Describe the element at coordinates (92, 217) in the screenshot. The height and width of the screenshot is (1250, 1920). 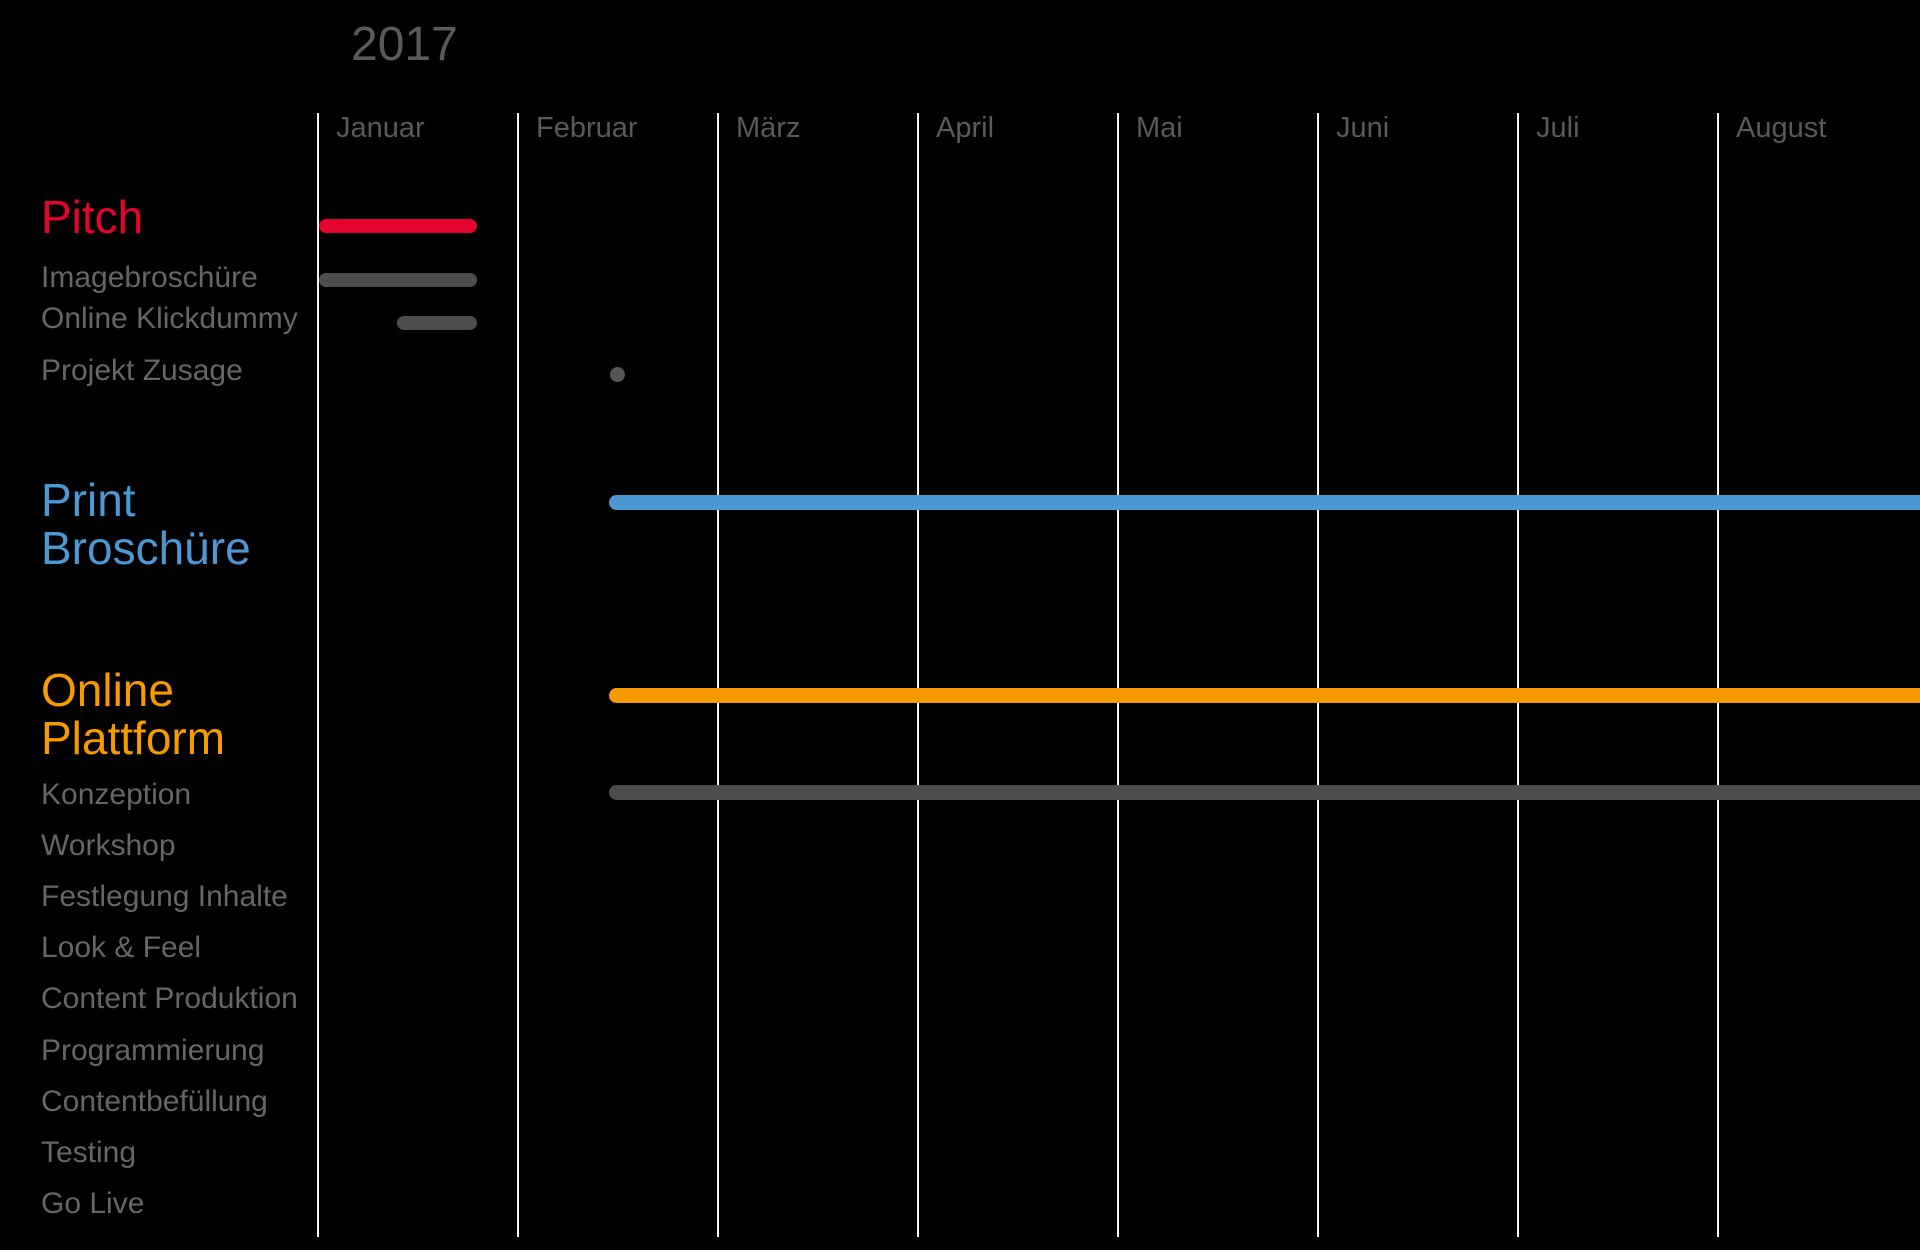
I see `row-label-pitch: Pitch` at that location.